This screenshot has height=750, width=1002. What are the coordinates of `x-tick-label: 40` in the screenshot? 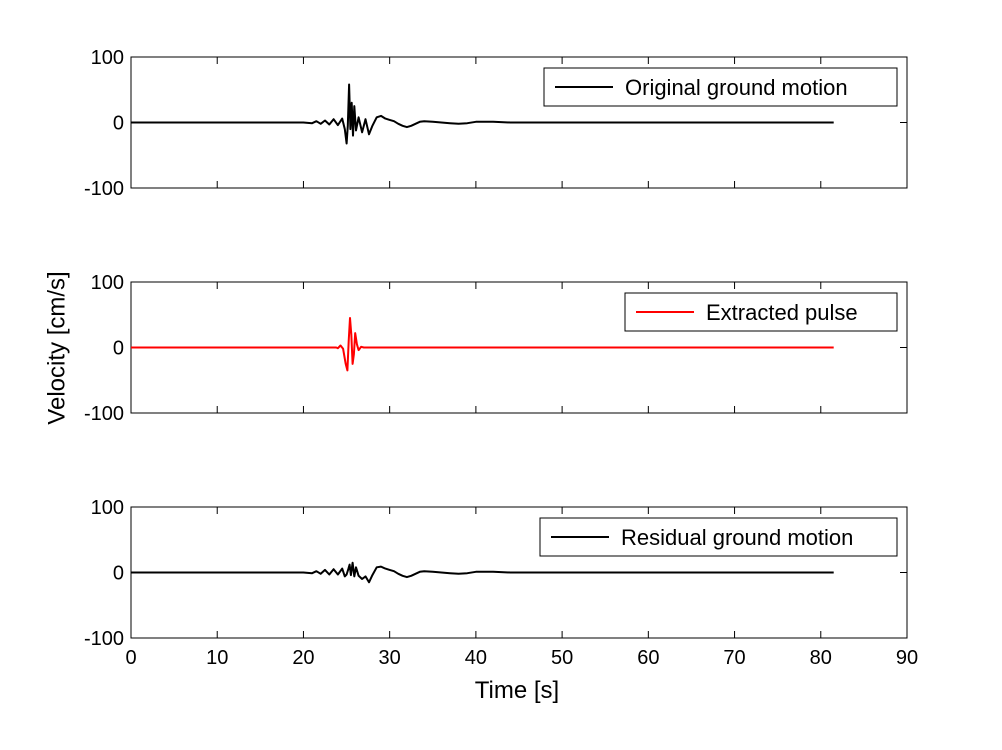 It's located at (476, 658).